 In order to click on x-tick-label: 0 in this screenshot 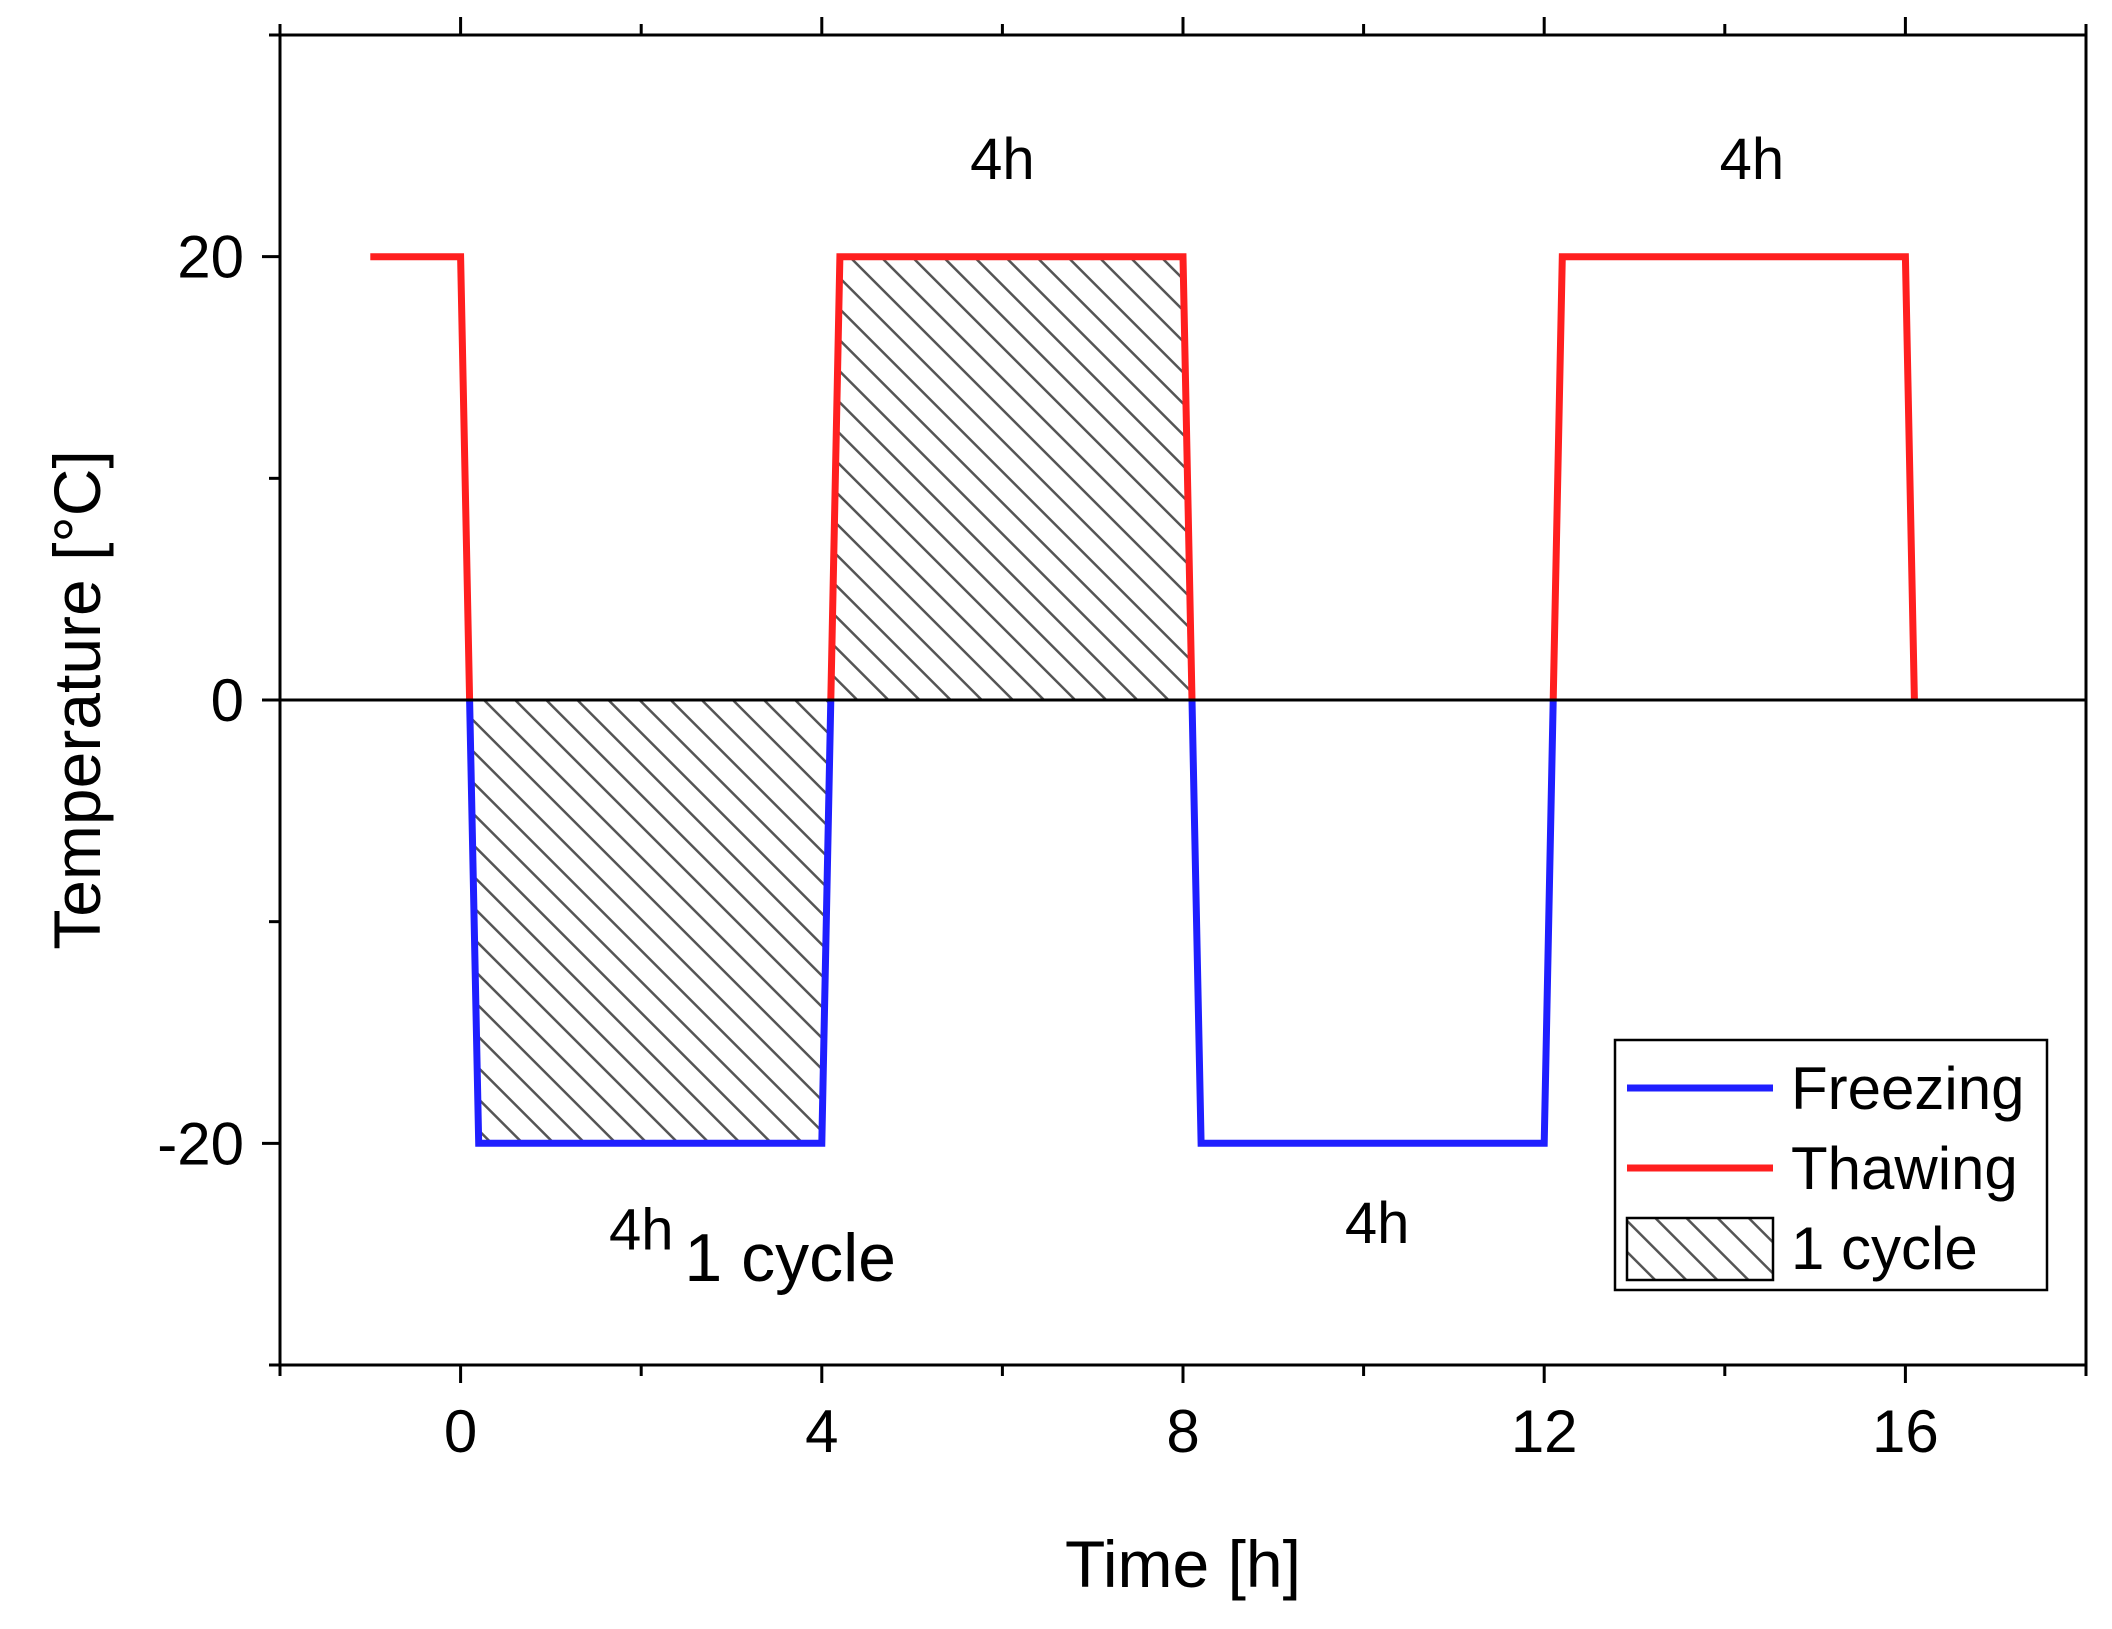, I will do `click(460, 1431)`.